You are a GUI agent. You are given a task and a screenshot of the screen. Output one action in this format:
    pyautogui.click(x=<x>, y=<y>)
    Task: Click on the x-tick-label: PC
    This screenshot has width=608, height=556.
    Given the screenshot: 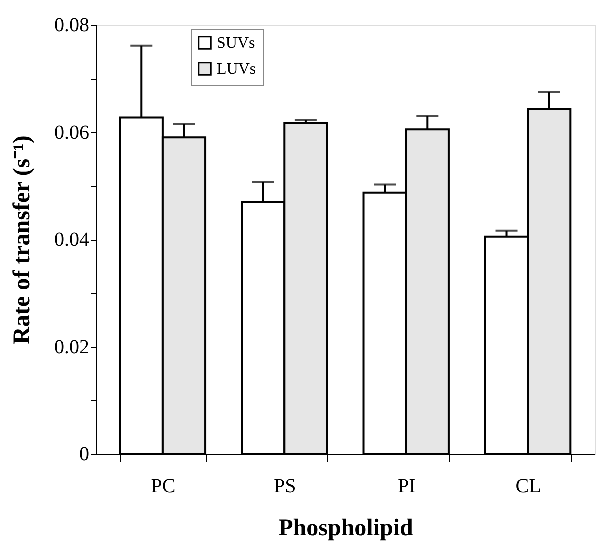 What is the action you would take?
    pyautogui.click(x=163, y=487)
    